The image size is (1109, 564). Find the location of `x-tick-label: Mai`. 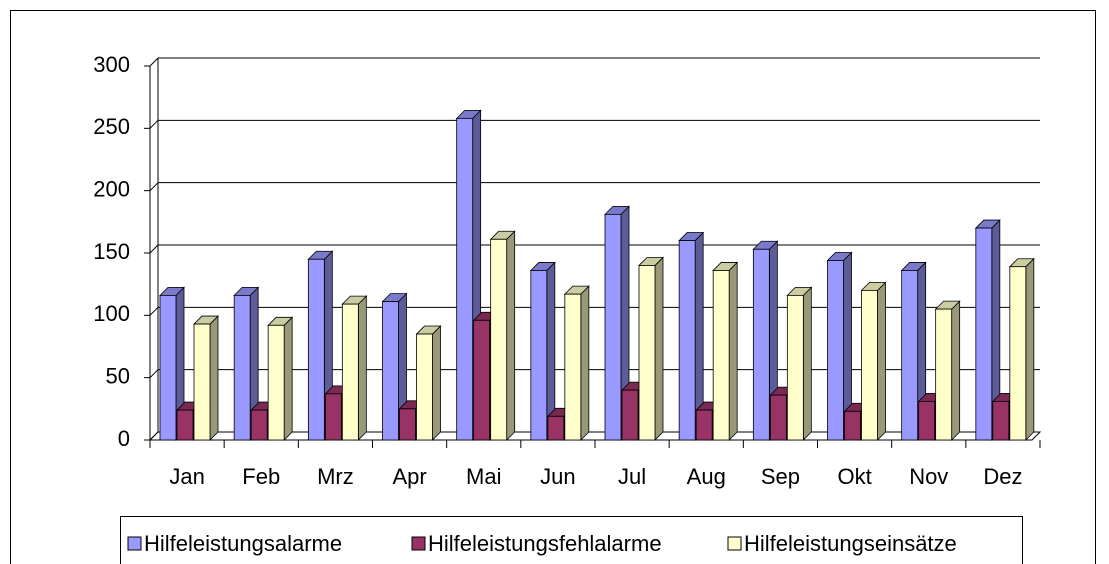

x-tick-label: Mai is located at coordinates (483, 476).